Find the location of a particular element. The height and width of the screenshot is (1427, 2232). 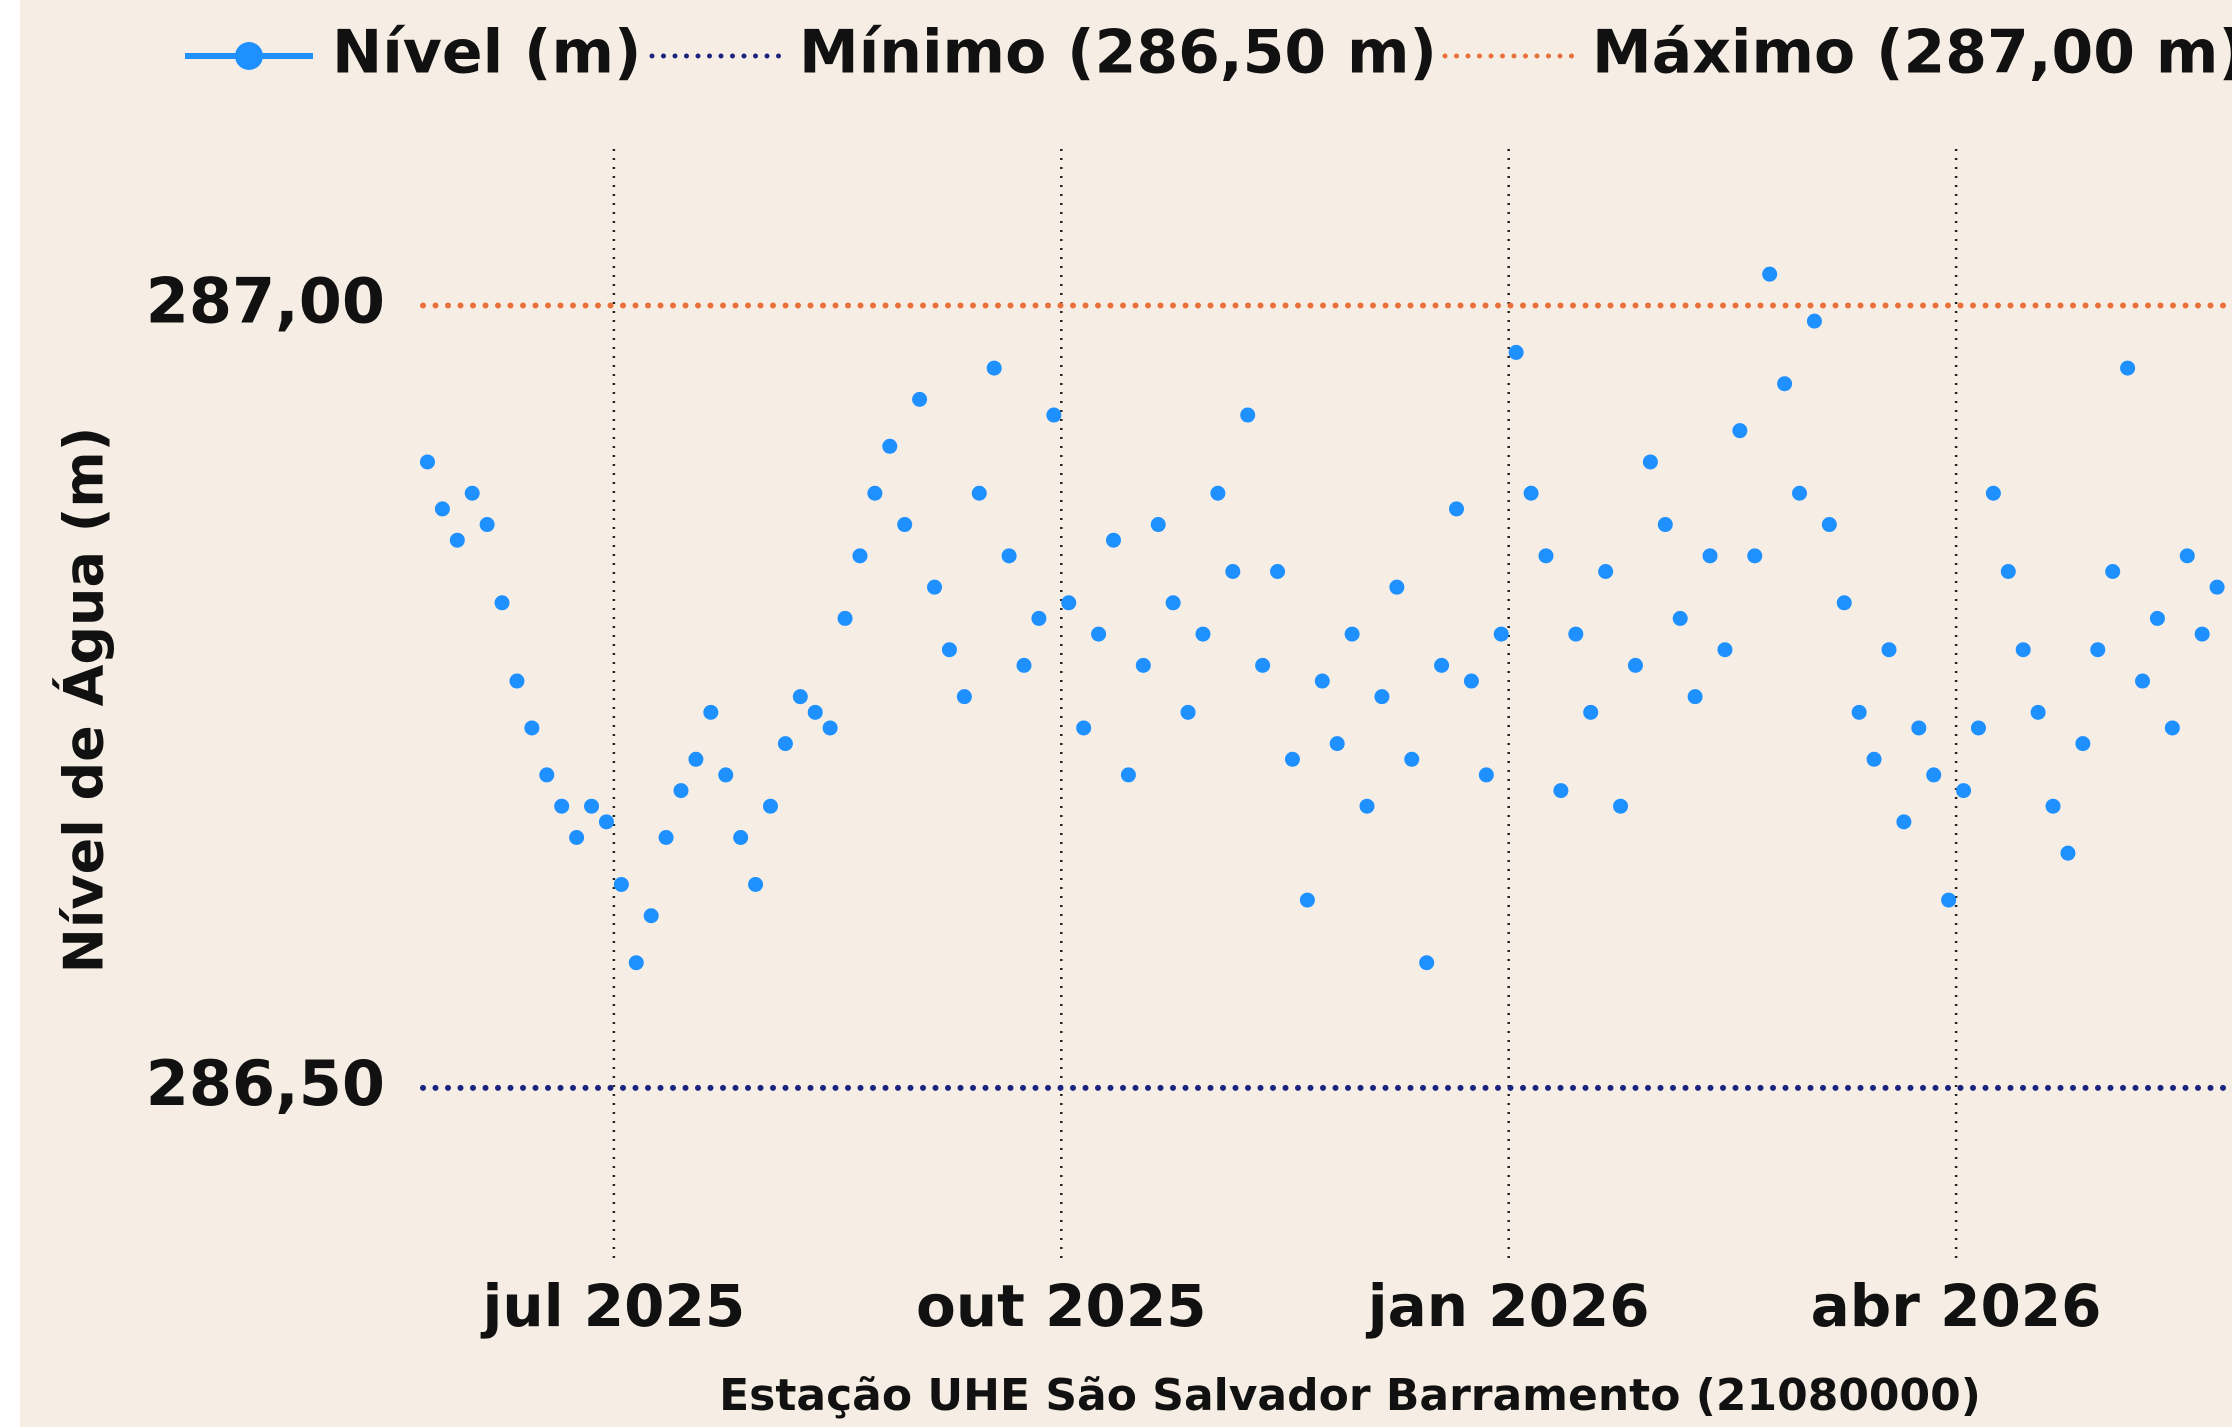

legend-marker is located at coordinates (249, 56).